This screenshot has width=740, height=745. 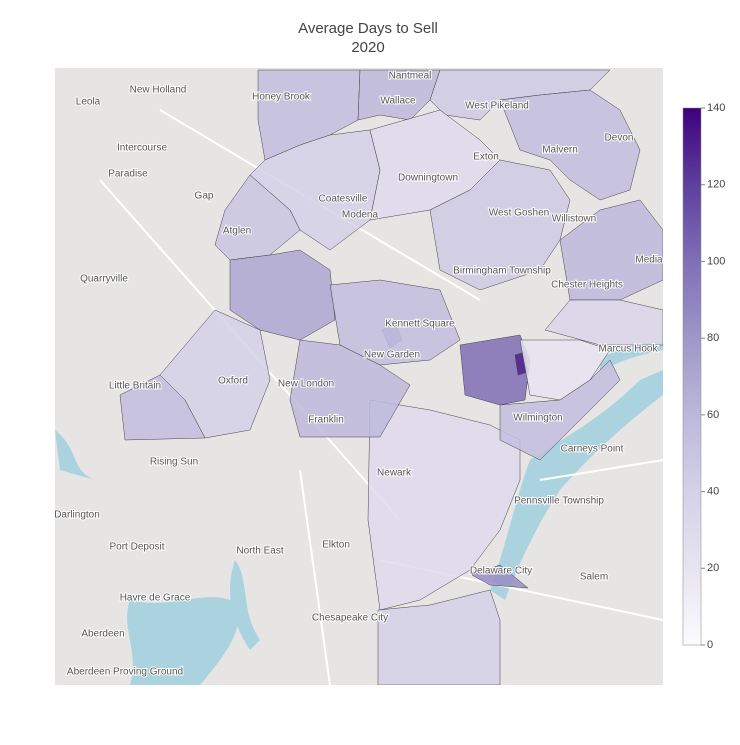 I want to click on place-label: Leola, so click(x=88, y=102).